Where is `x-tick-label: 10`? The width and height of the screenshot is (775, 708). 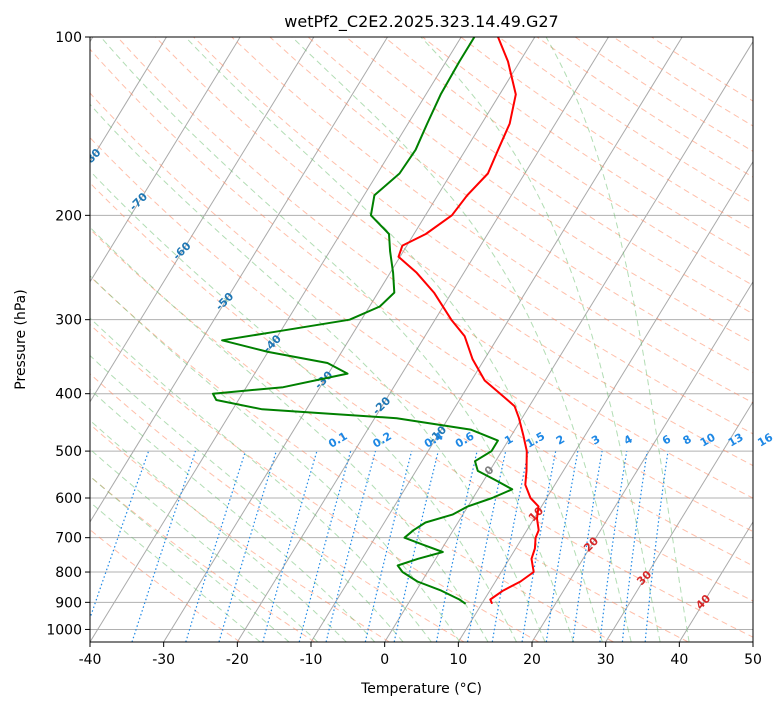 x-tick-label: 10 is located at coordinates (458, 660).